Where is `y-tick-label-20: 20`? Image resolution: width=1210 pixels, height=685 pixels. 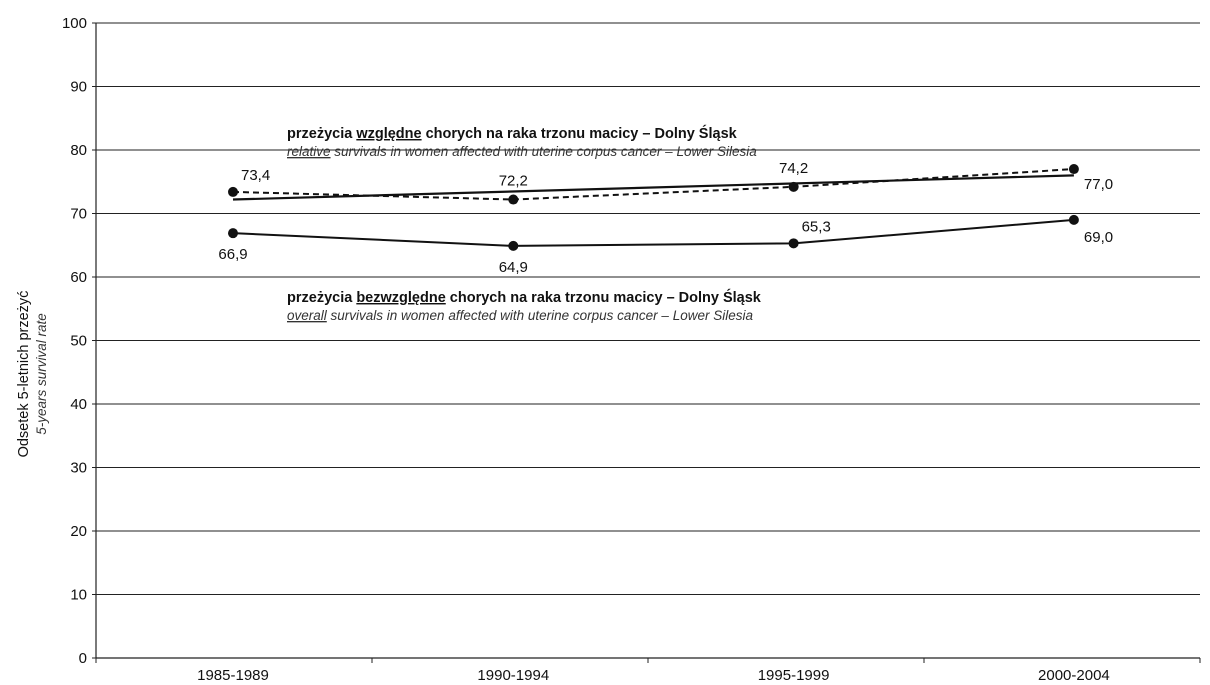
y-tick-label-20: 20 is located at coordinates (78, 531).